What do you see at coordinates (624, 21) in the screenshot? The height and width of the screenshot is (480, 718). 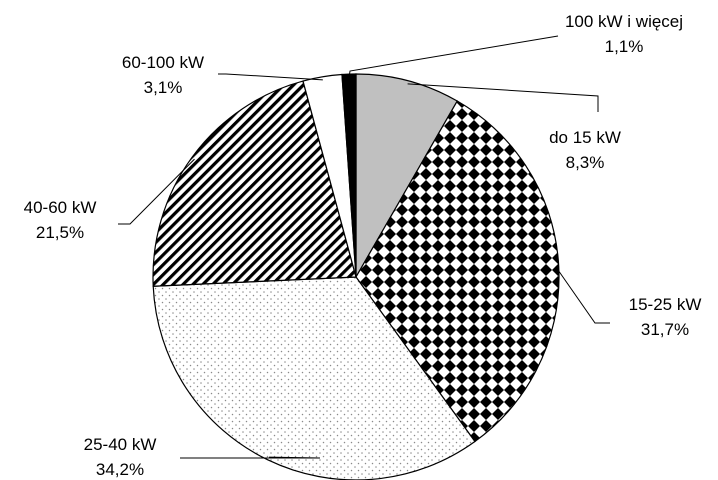 I see `slice-label-5: 100 kW i więcej` at bounding box center [624, 21].